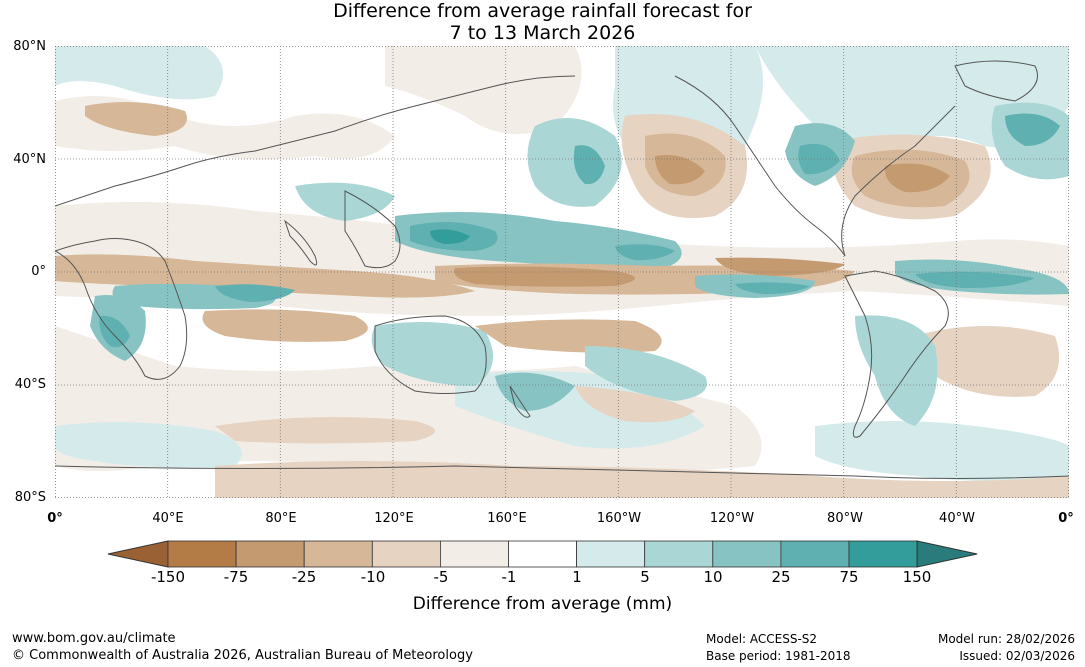  What do you see at coordinates (30, 497) in the screenshot?
I see `lat-label-80s: 80°S` at bounding box center [30, 497].